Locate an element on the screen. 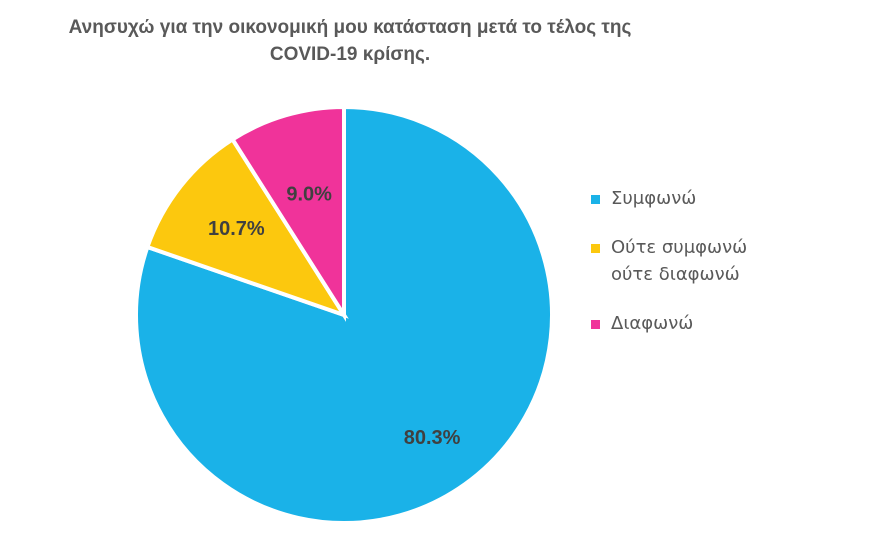 This screenshot has height=553, width=872. legend-swatch-neutral is located at coordinates (595, 248).